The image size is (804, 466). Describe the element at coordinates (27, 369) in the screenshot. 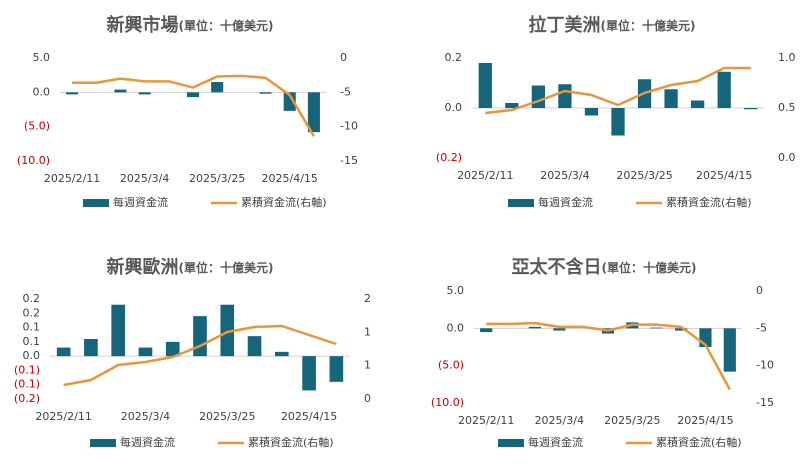

I see `y-tick-label: (0.1)` at that location.